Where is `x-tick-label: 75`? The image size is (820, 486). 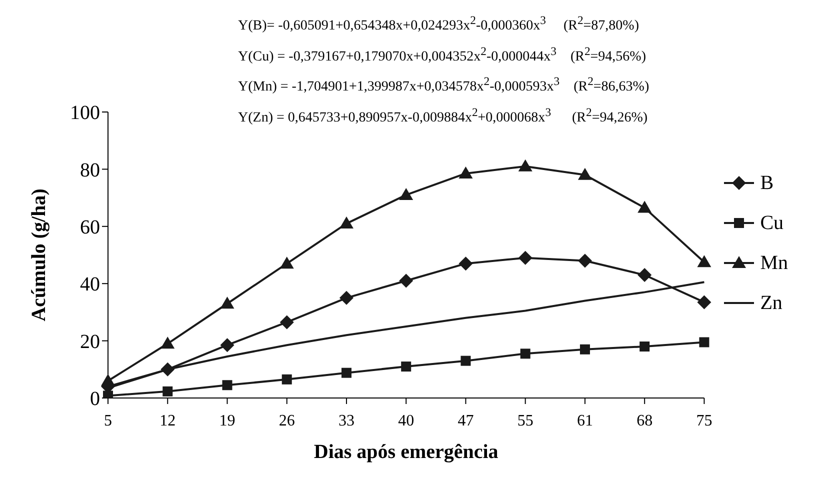
x-tick-label: 75 is located at coordinates (704, 421).